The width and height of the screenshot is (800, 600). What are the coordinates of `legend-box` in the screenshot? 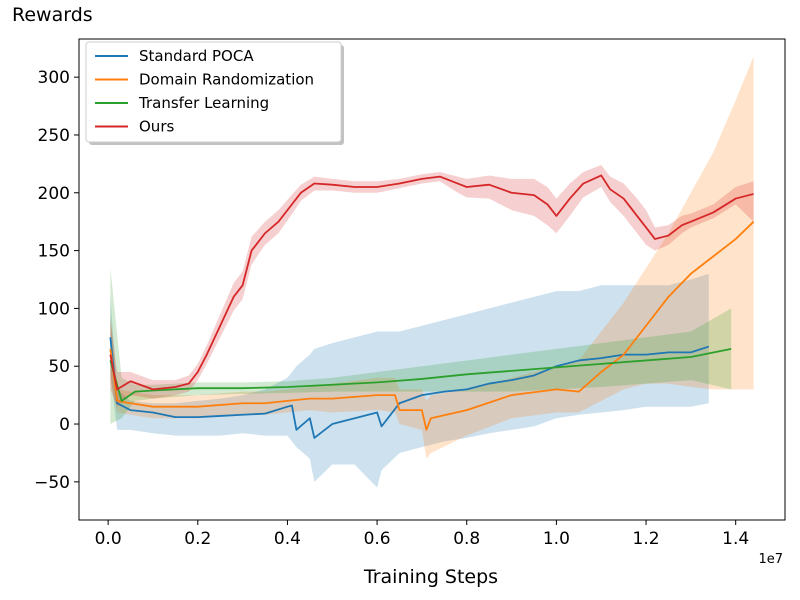 It's located at (213, 92).